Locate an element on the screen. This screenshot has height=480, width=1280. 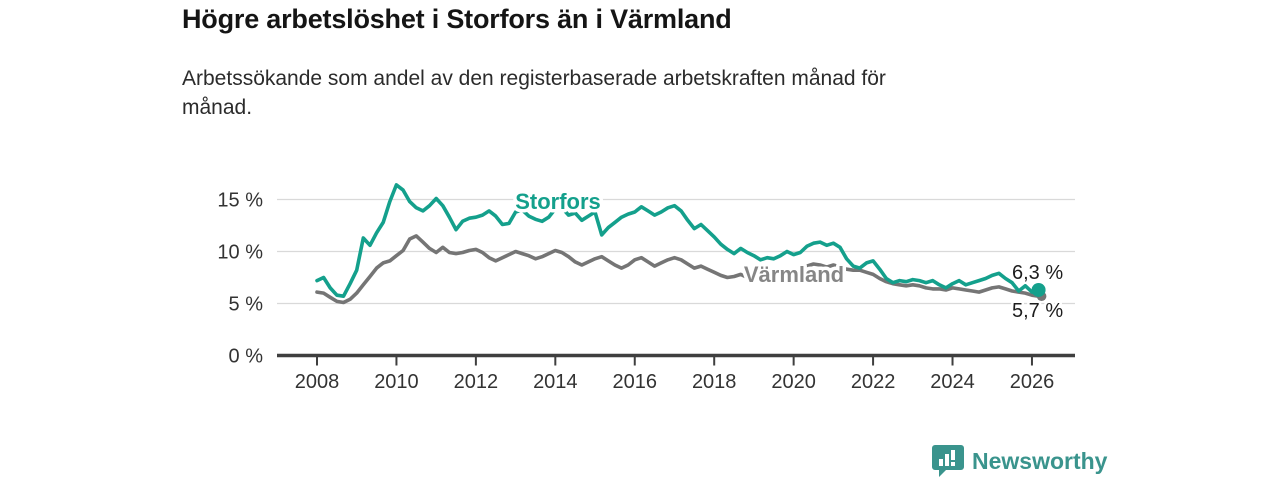
x-tick-label-2016: 2016 is located at coordinates (635, 382).